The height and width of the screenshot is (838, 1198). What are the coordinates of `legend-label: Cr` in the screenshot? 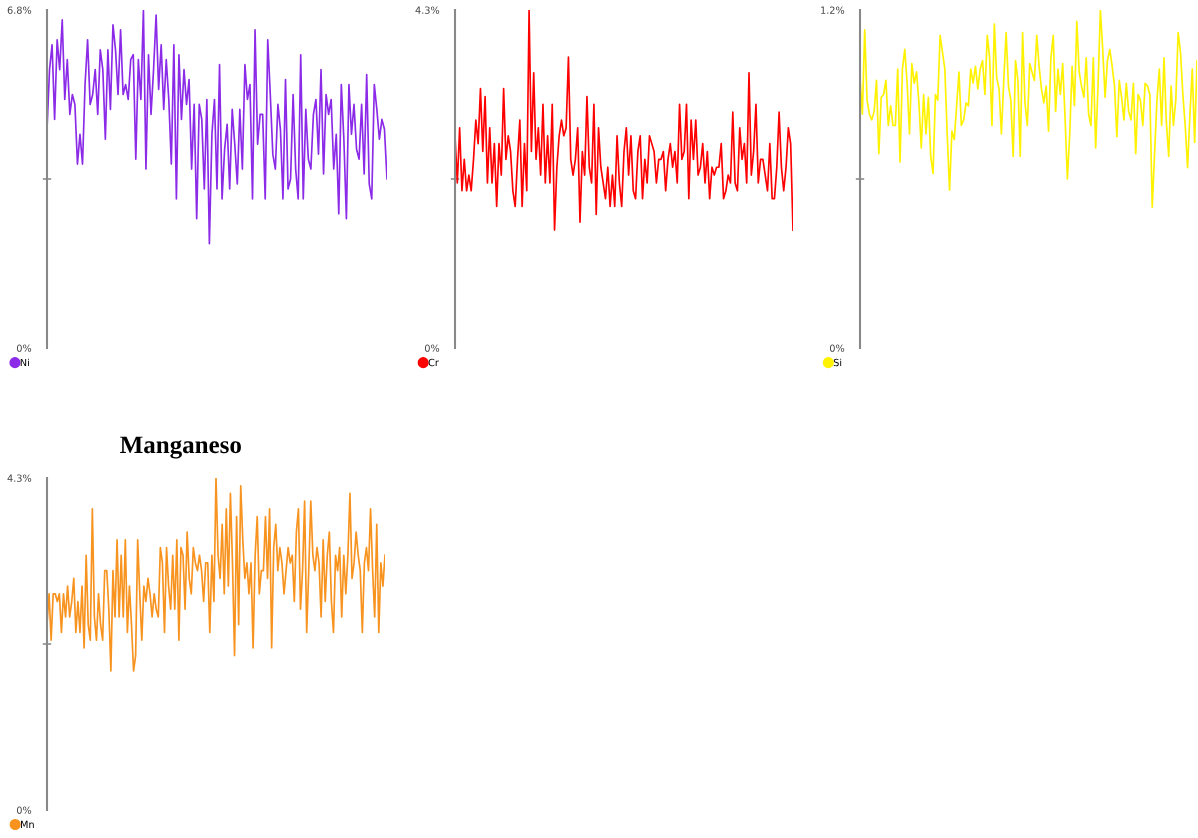 It's located at (433, 362).